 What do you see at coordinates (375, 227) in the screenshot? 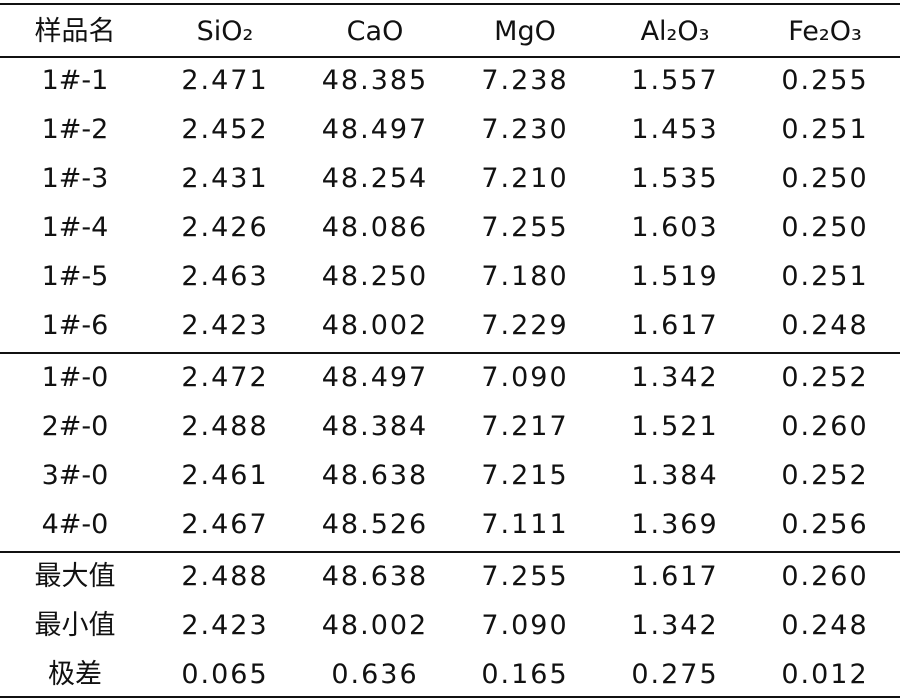
I see `value-cell: 48.086` at bounding box center [375, 227].